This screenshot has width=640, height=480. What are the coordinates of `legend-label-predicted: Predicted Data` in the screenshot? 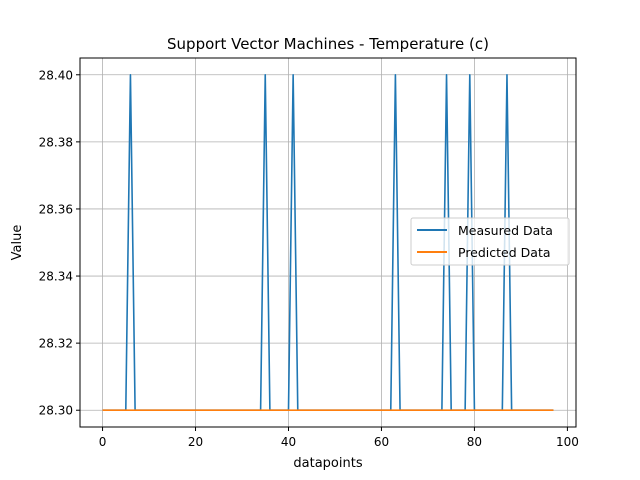 It's located at (504, 252).